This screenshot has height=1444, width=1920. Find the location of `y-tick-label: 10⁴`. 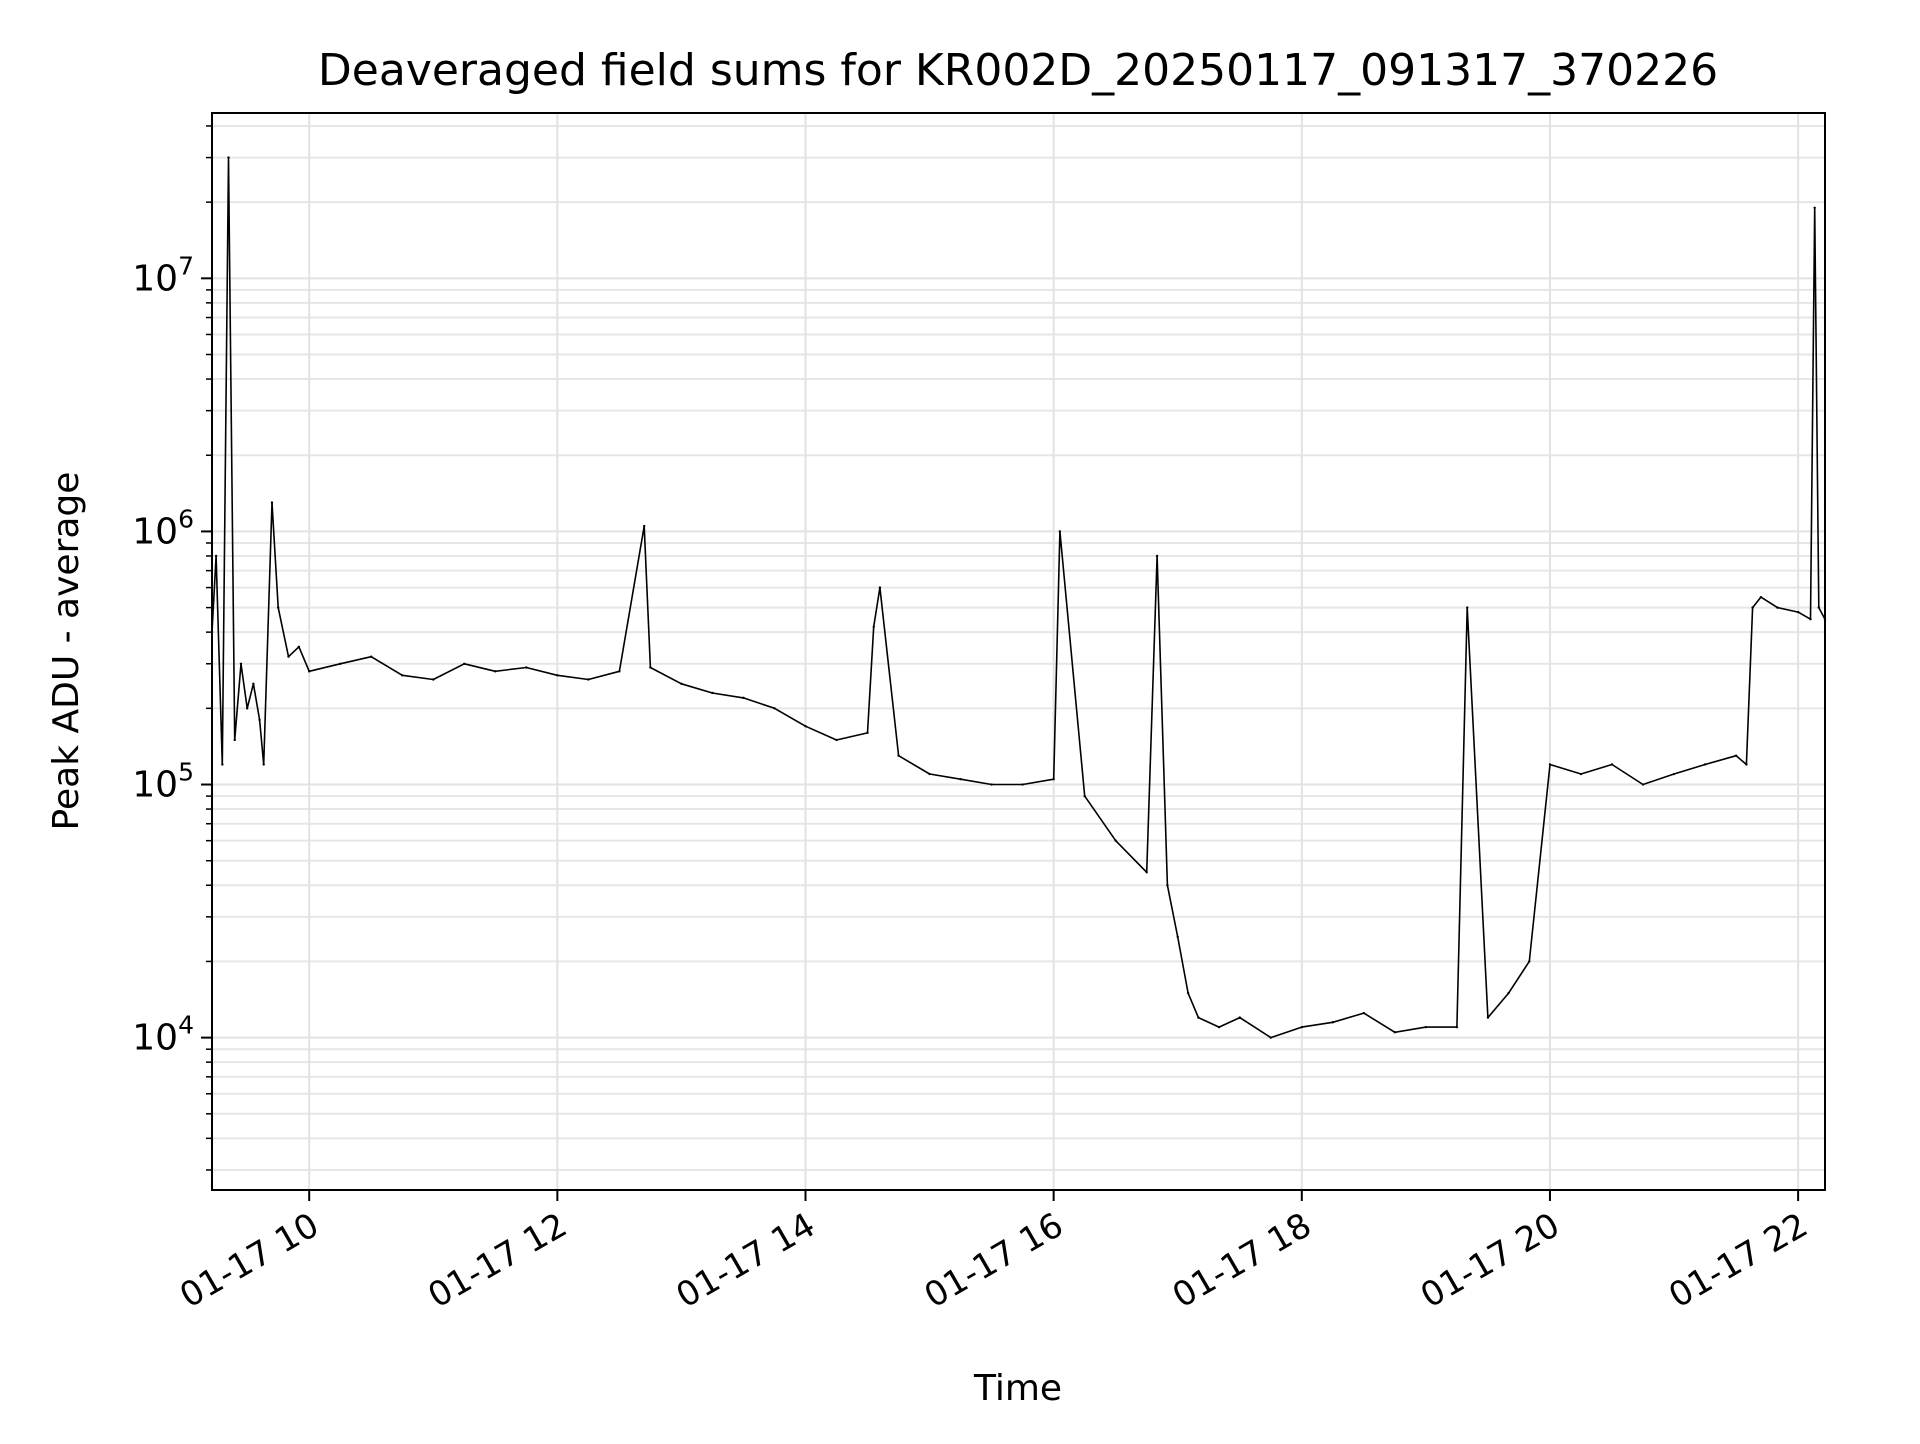

y-tick-label: 10⁴ is located at coordinates (163, 1035).